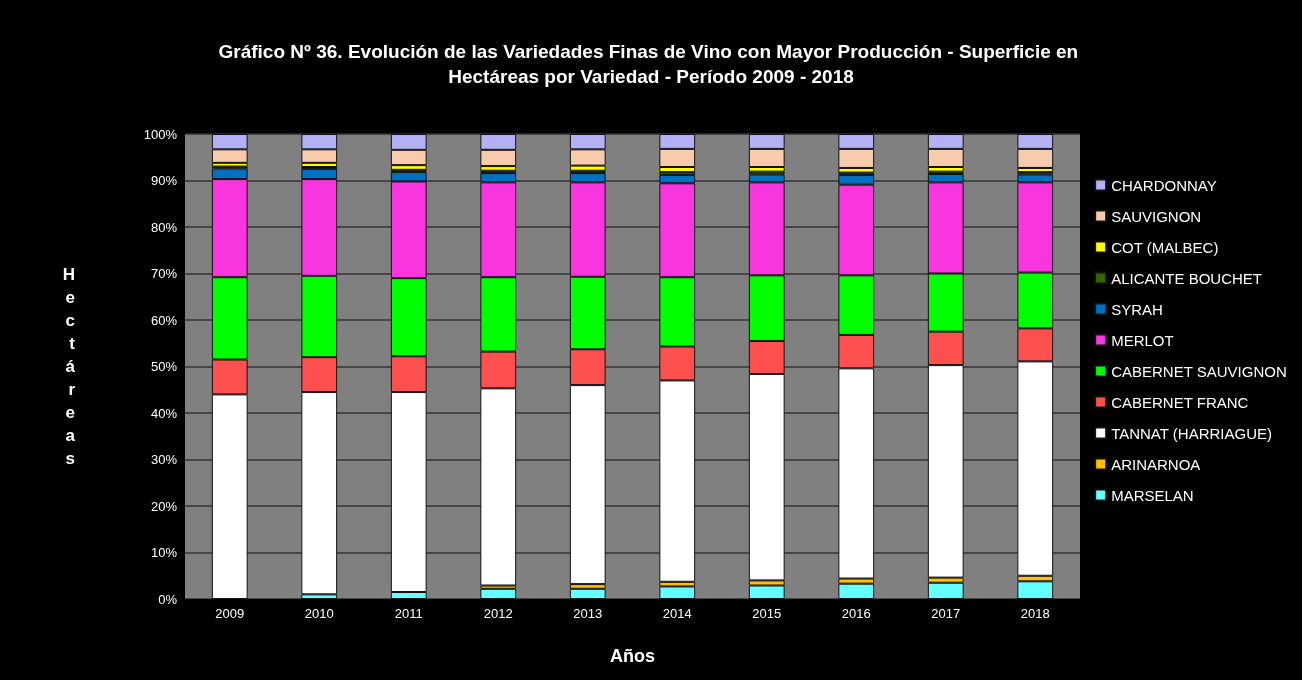 This screenshot has width=1302, height=680. Describe the element at coordinates (408, 613) in the screenshot. I see `x-tick-label: 2011` at that location.